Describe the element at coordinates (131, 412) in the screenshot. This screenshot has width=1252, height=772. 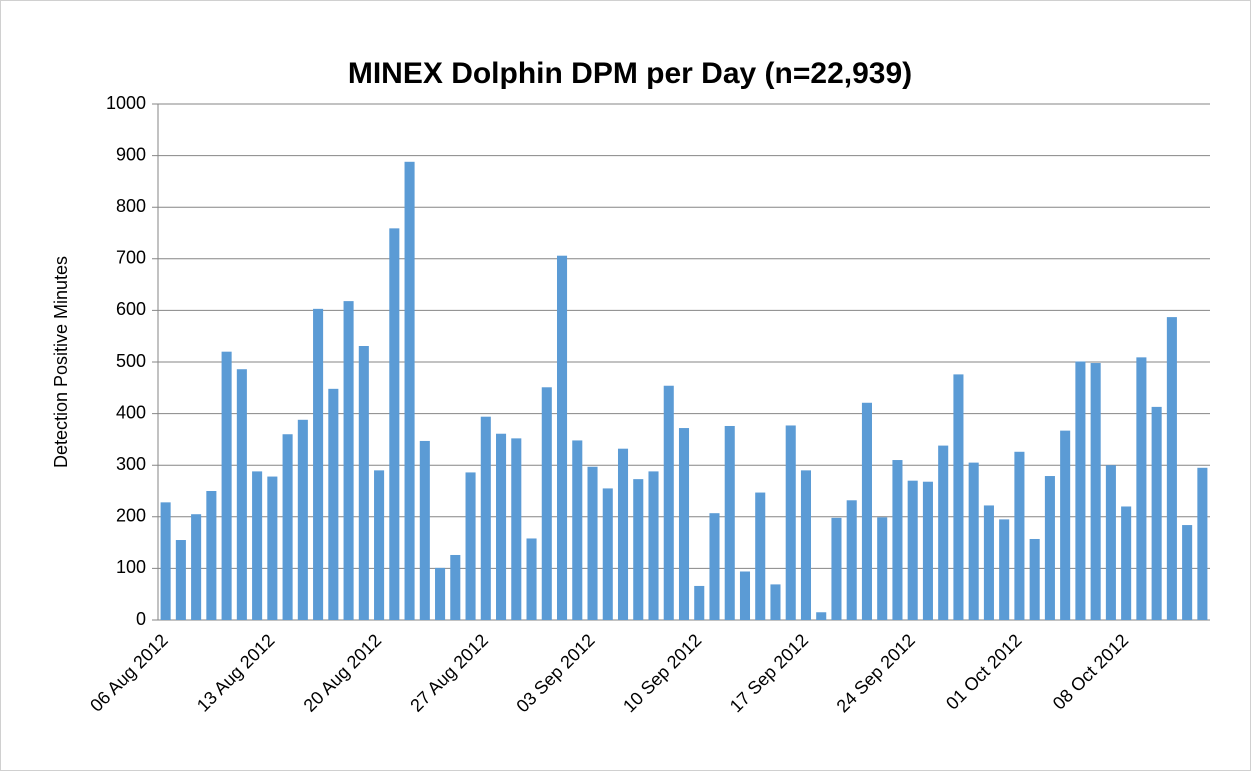
I see `y-tick-label: 400` at that location.